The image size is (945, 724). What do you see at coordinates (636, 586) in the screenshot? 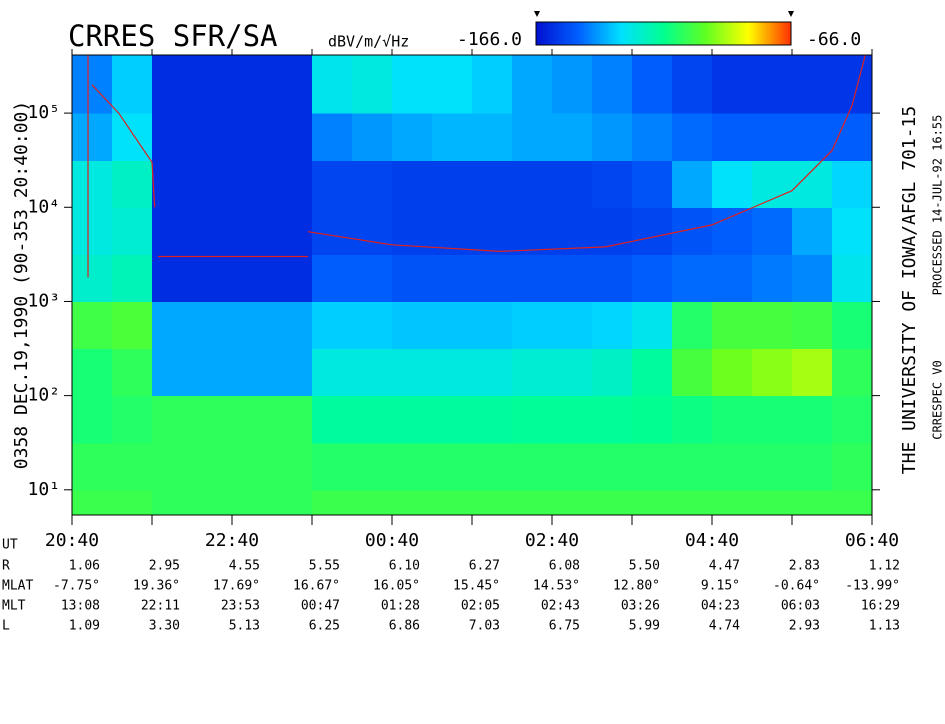
I see `ephemeris-value: 12.80°` at bounding box center [636, 586].